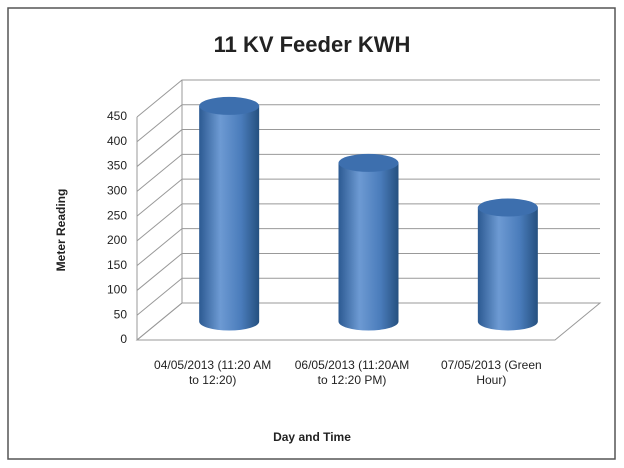 The image size is (624, 468). Describe the element at coordinates (117, 290) in the screenshot. I see `y-tick-label: 100` at that location.